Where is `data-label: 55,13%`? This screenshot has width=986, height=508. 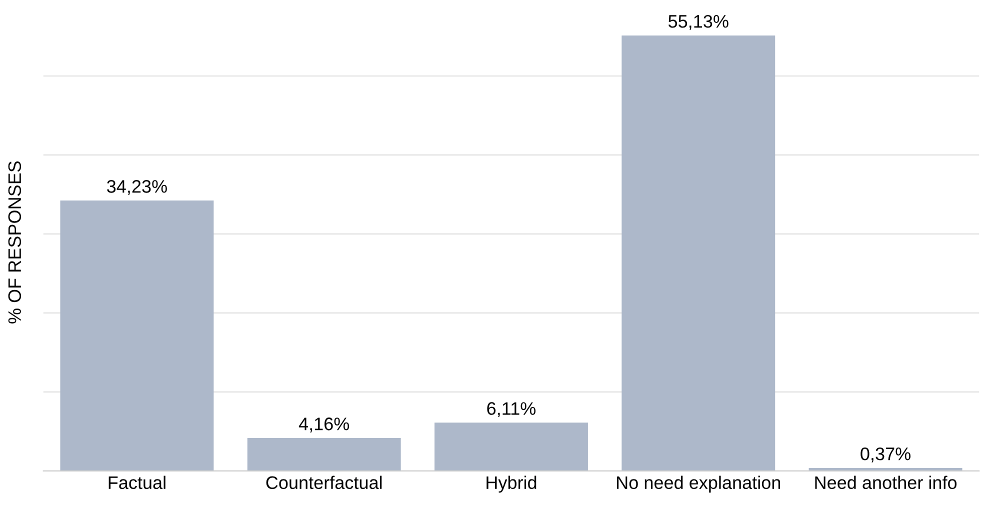 data-label: 55,13% is located at coordinates (698, 22).